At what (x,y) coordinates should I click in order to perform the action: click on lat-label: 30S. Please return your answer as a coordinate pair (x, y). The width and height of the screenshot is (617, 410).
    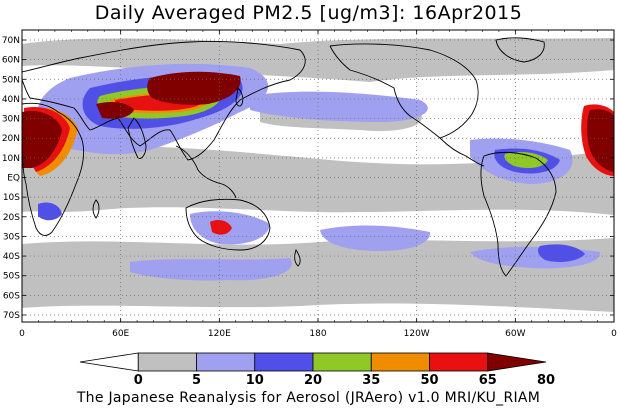
    Looking at the image, I should click on (11, 237).